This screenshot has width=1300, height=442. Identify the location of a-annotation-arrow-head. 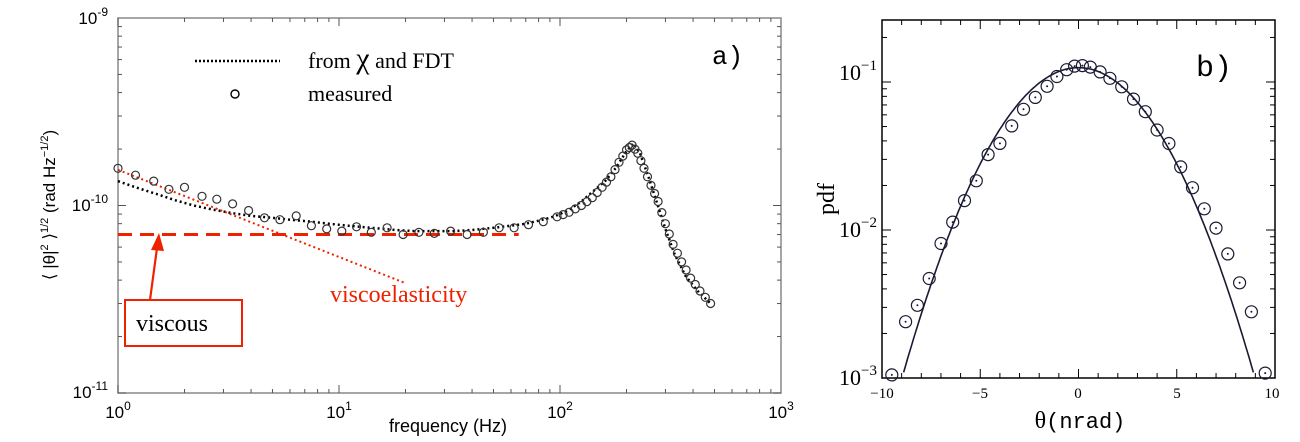
(157, 242).